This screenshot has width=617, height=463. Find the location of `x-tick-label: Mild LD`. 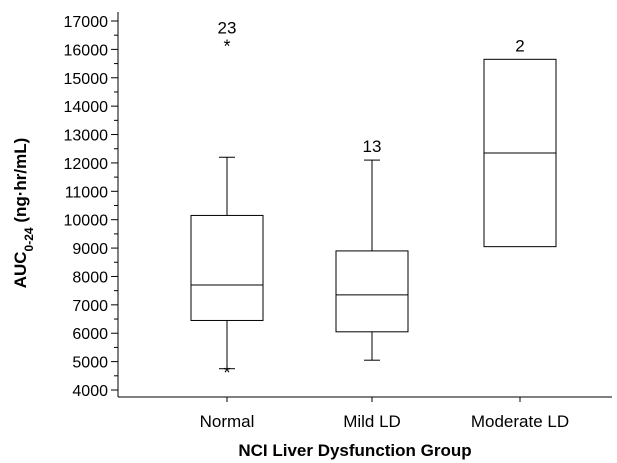

x-tick-label: Mild LD is located at coordinates (372, 421).